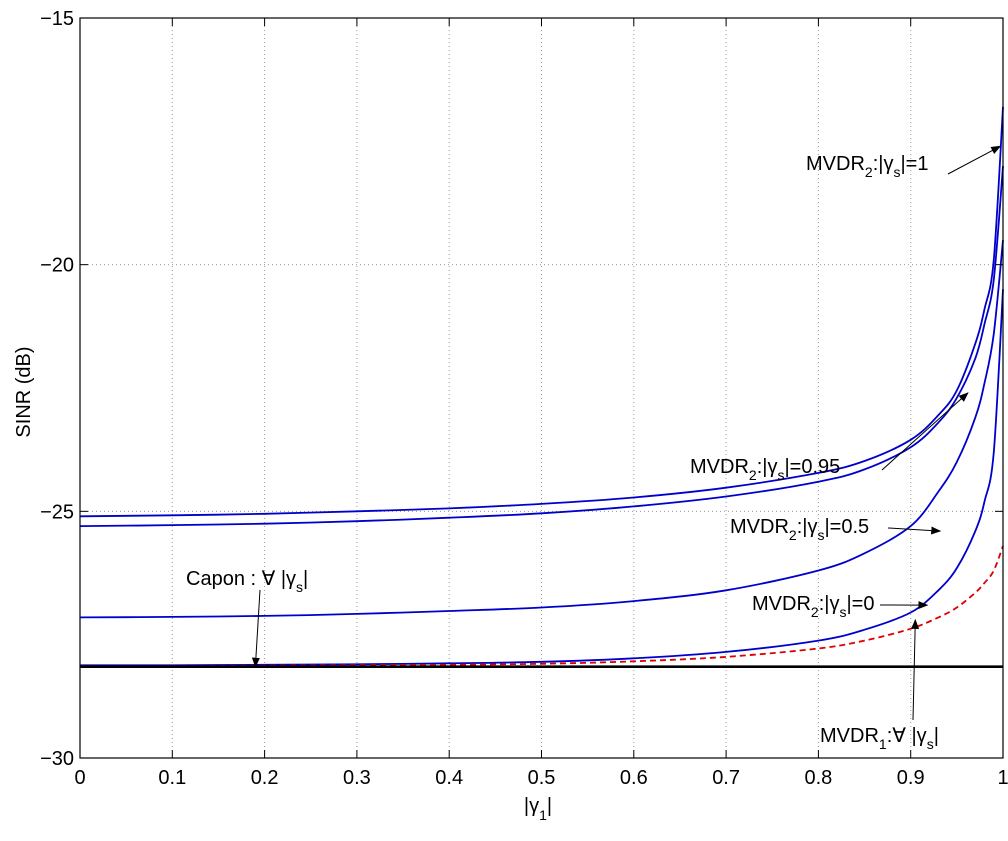 This screenshot has width=1008, height=841. What do you see at coordinates (867, 166) in the screenshot?
I see `annotation-mvdr2-g1: MVDR2:|γs|=1` at bounding box center [867, 166].